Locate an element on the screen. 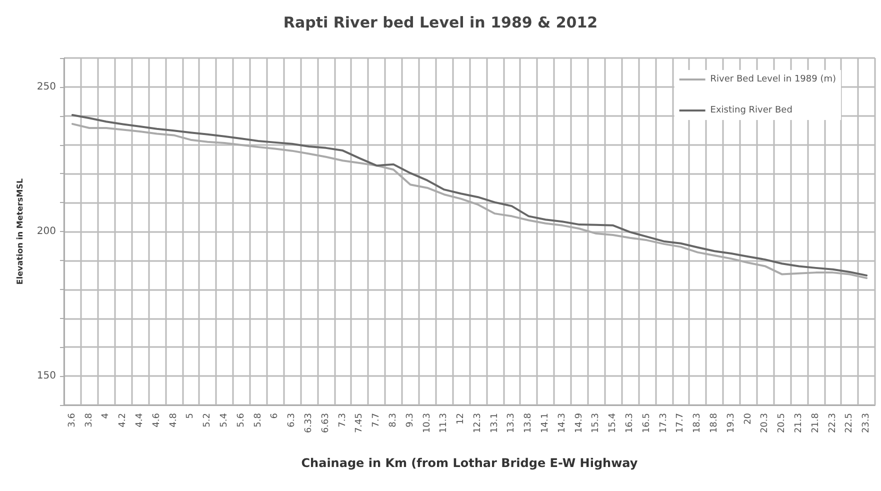 The image size is (881, 491). x-tick-label: 3.8 is located at coordinates (89, 420).